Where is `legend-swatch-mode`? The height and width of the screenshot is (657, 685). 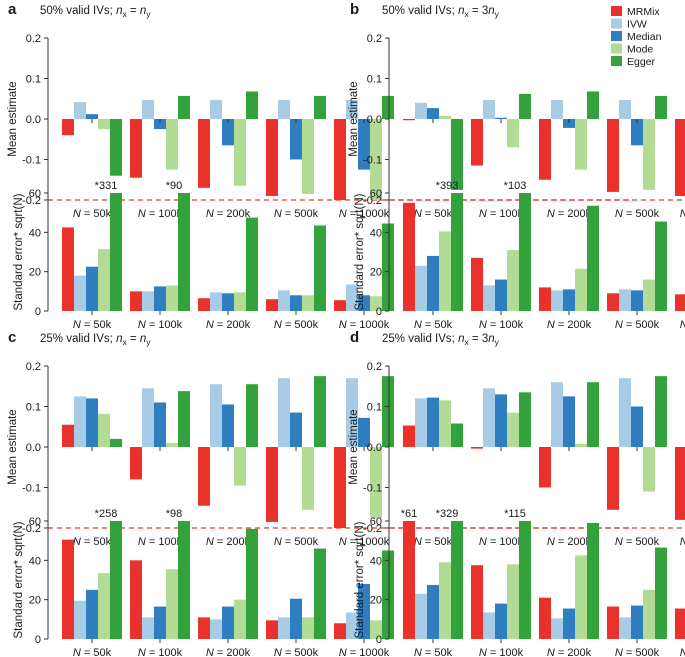
legend-swatch-mode is located at coordinates (616, 48).